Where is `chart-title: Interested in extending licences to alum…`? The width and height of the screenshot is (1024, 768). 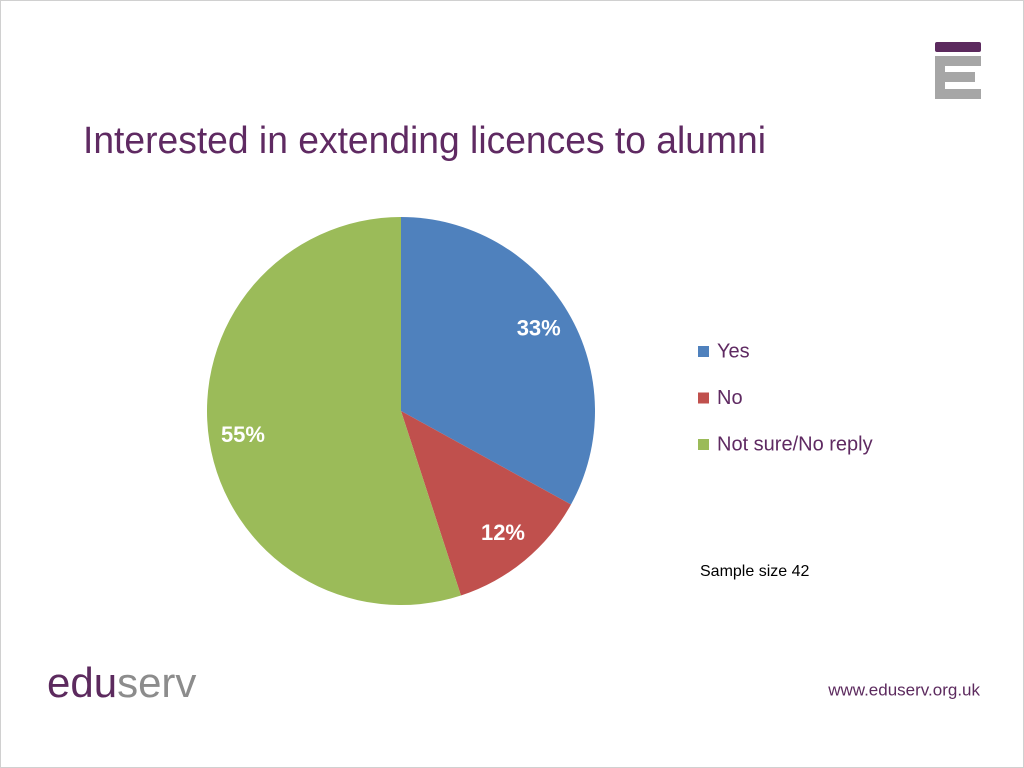
chart-title: Interested in extending licences to alum… is located at coordinates (424, 141).